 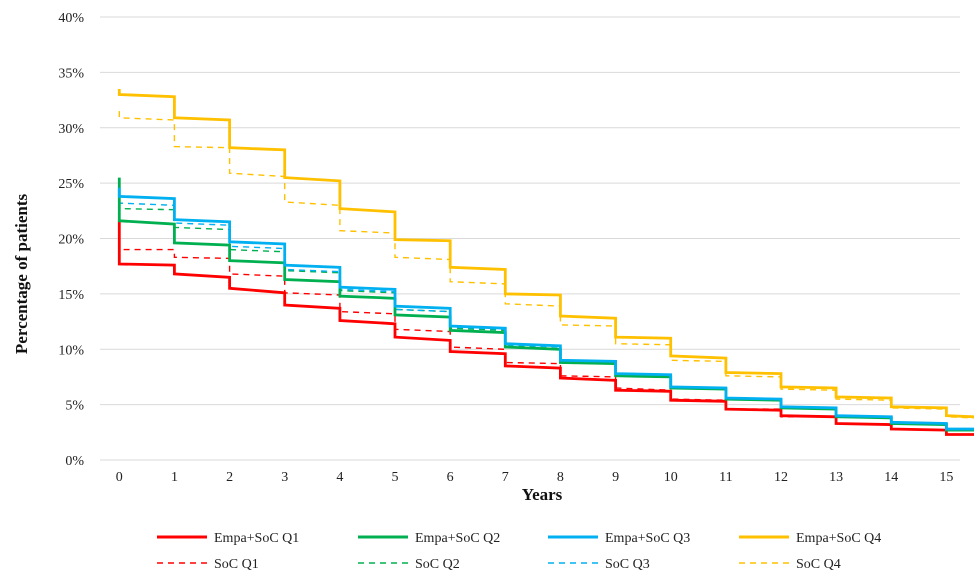 What do you see at coordinates (71, 129) in the screenshot?
I see `y-tick-label: 30%` at bounding box center [71, 129].